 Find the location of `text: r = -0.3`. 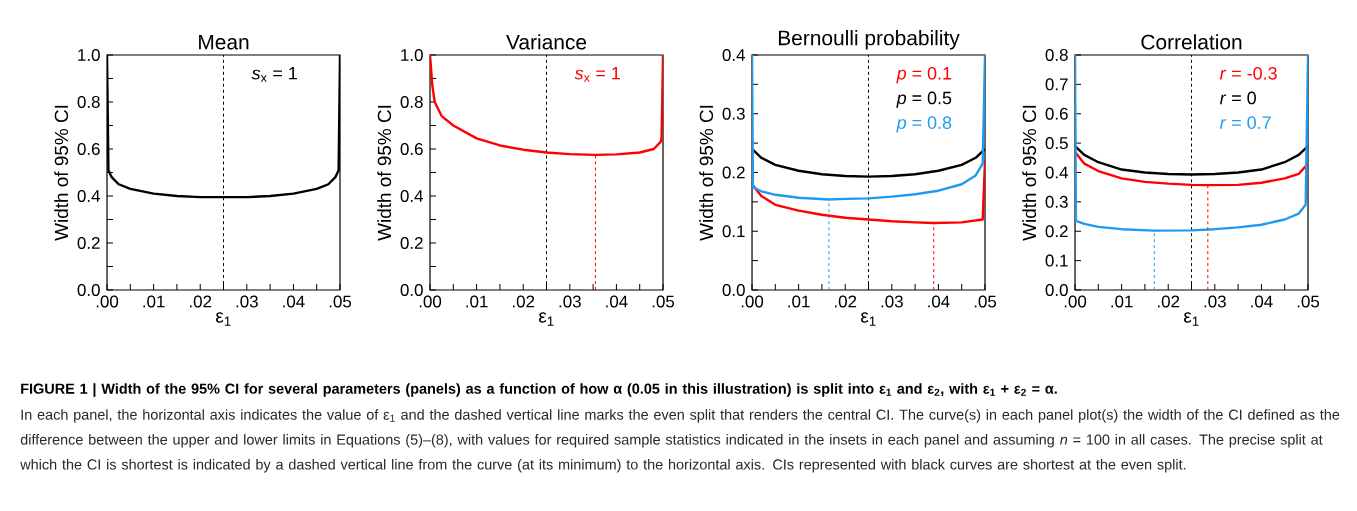

text: r = -0.3 is located at coordinates (1248, 73).